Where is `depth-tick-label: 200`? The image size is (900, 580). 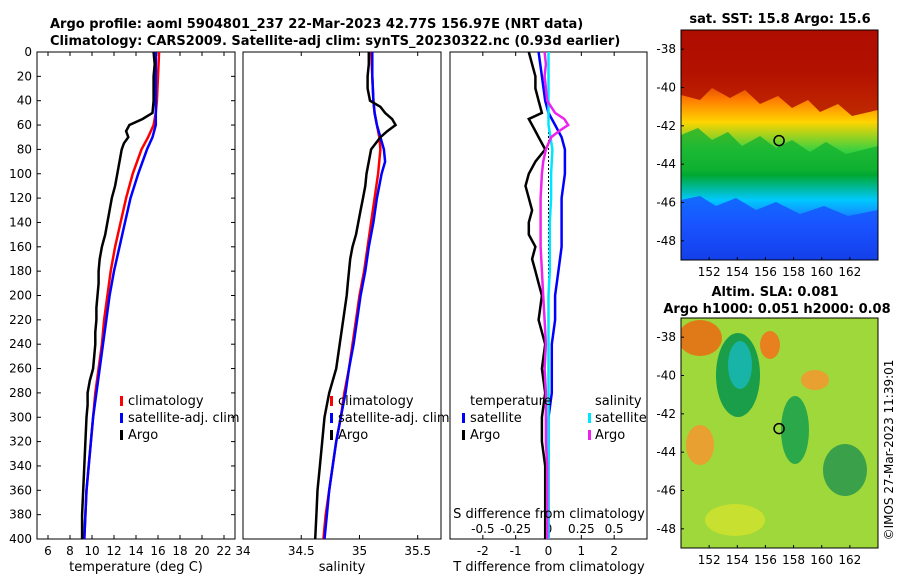 depth-tick-label: 200 is located at coordinates (20, 296).